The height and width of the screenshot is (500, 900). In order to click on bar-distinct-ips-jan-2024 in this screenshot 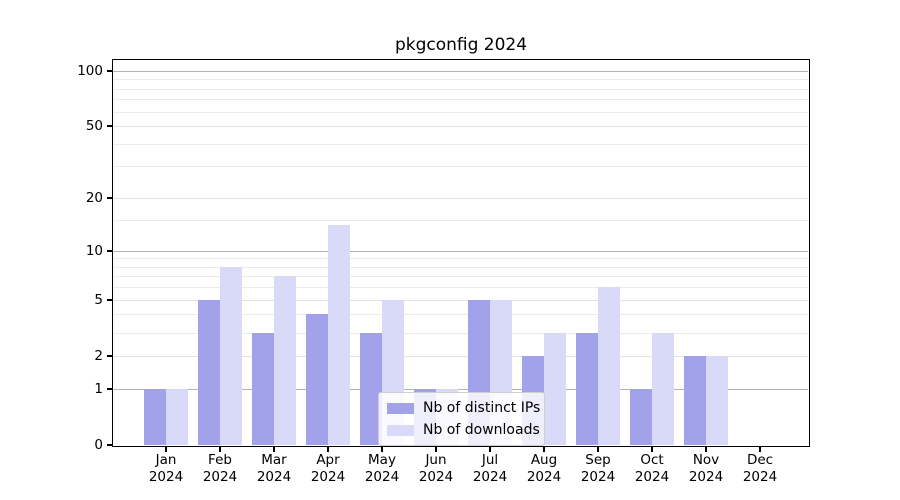, I will do `click(155, 416)`.